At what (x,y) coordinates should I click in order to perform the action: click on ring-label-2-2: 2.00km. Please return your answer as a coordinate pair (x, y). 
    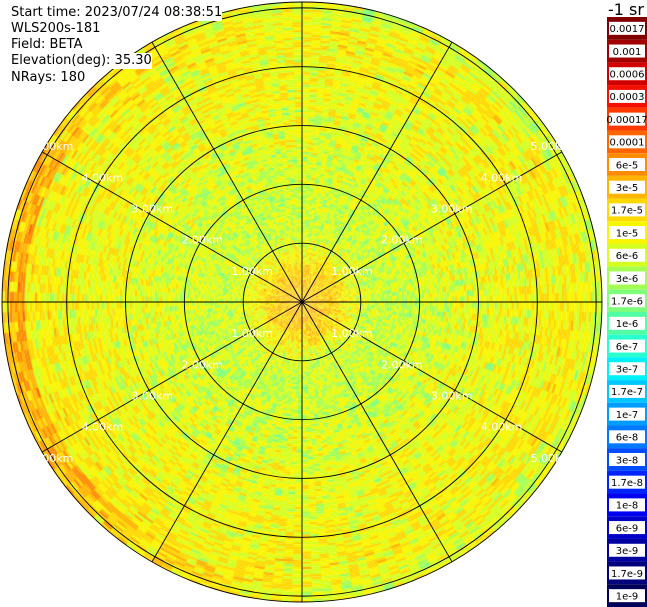
    Looking at the image, I should click on (402, 364).